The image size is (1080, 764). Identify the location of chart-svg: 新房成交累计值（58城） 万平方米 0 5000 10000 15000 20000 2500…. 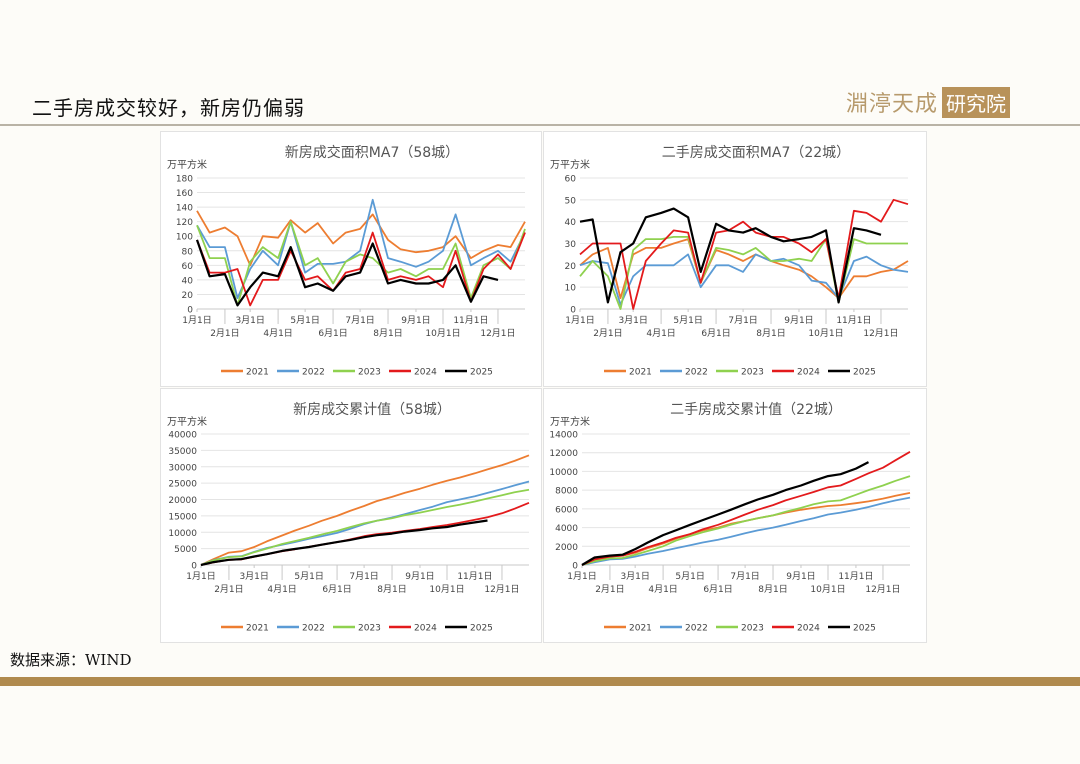
(348, 517).